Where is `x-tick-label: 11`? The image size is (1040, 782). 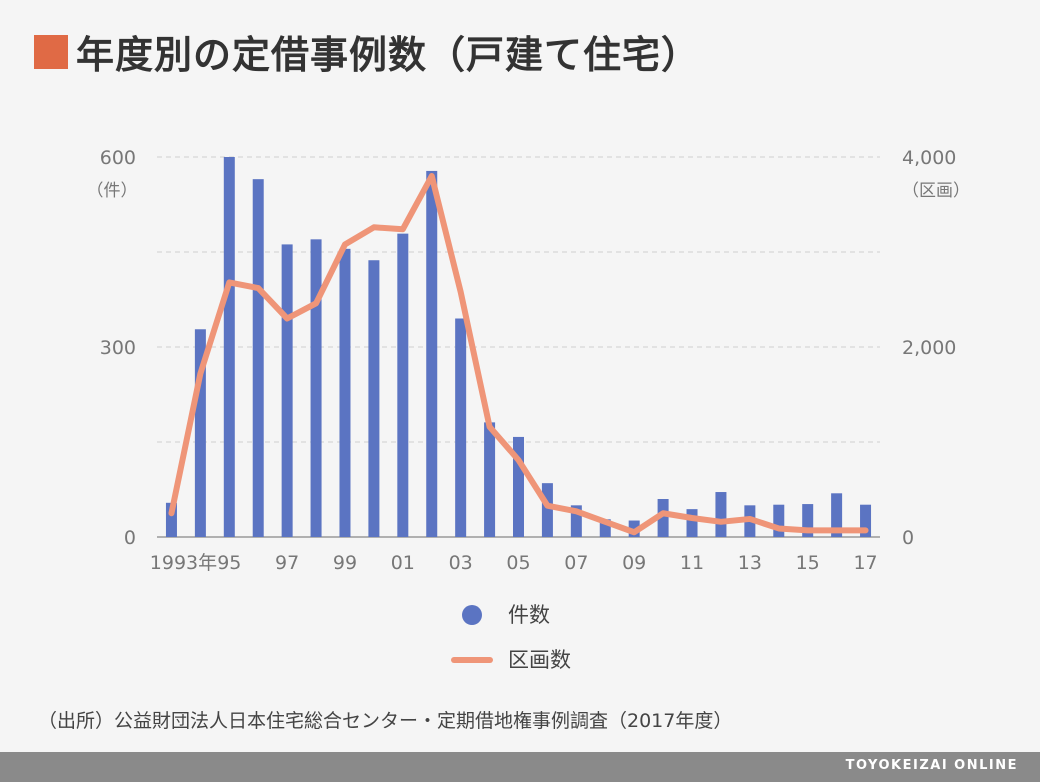
x-tick-label: 11 is located at coordinates (692, 563).